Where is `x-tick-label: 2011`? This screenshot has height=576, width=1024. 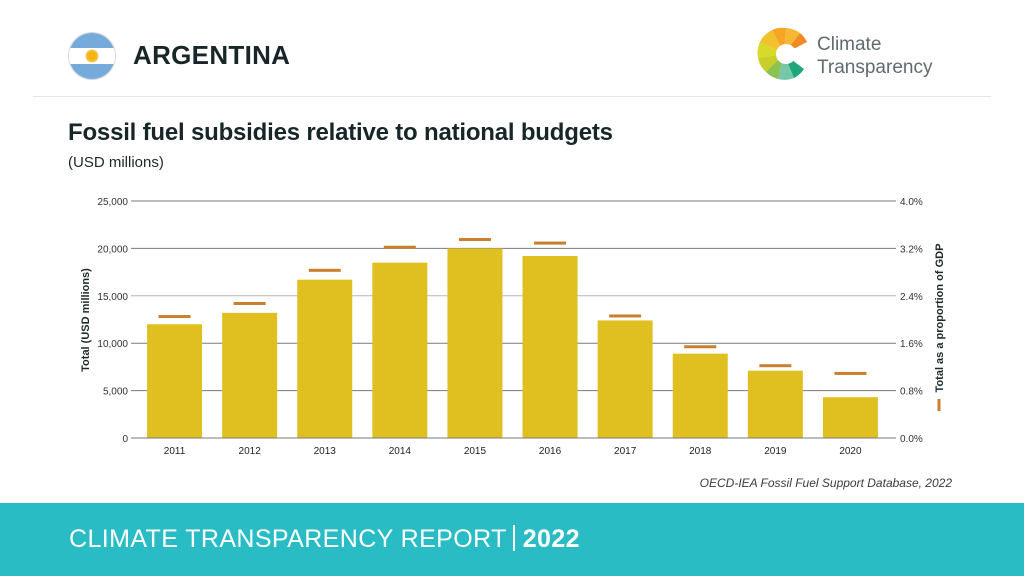
x-tick-label: 2011 is located at coordinates (175, 451).